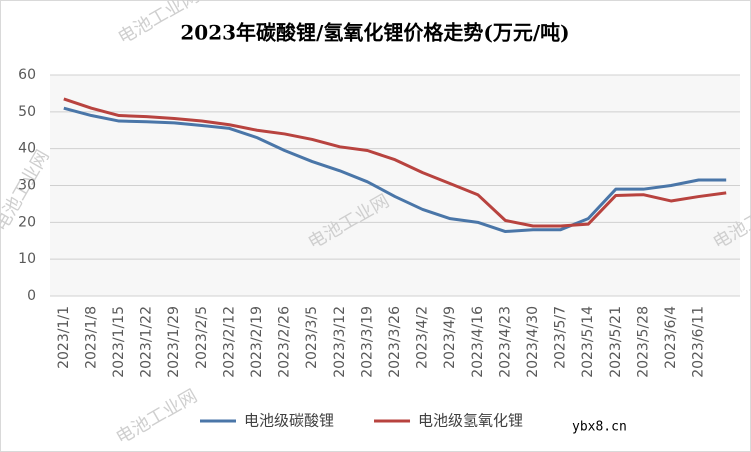  Describe the element at coordinates (367, 342) in the screenshot. I see `x-tick-label: 2023/3/19` at that location.